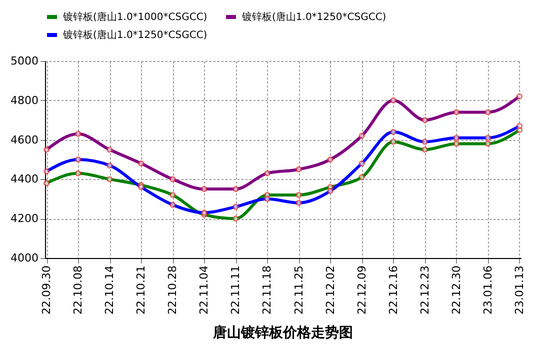  What do you see at coordinates (24, 61) in the screenshot?
I see `y-tick-label: 5000` at bounding box center [24, 61].